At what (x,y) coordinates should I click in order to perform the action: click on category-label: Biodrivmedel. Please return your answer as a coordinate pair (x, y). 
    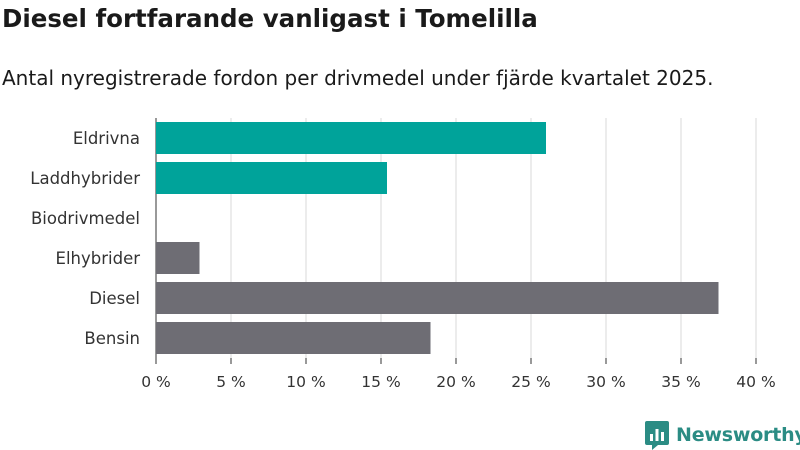
    Looking at the image, I should click on (85, 218).